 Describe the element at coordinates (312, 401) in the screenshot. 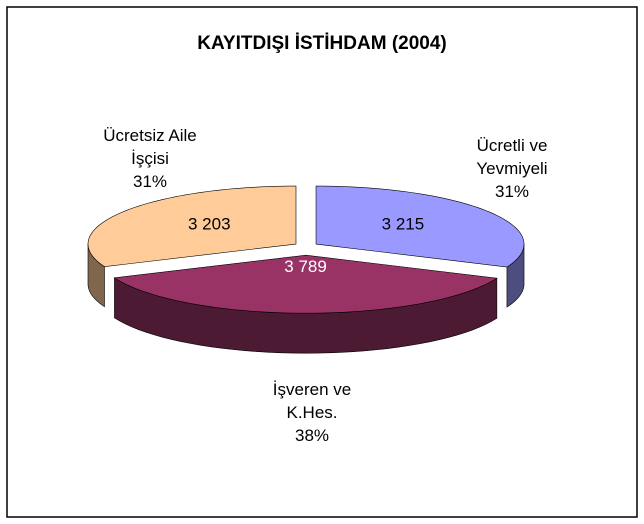

I see `category-label: İşveren ve K.Hes.` at that location.